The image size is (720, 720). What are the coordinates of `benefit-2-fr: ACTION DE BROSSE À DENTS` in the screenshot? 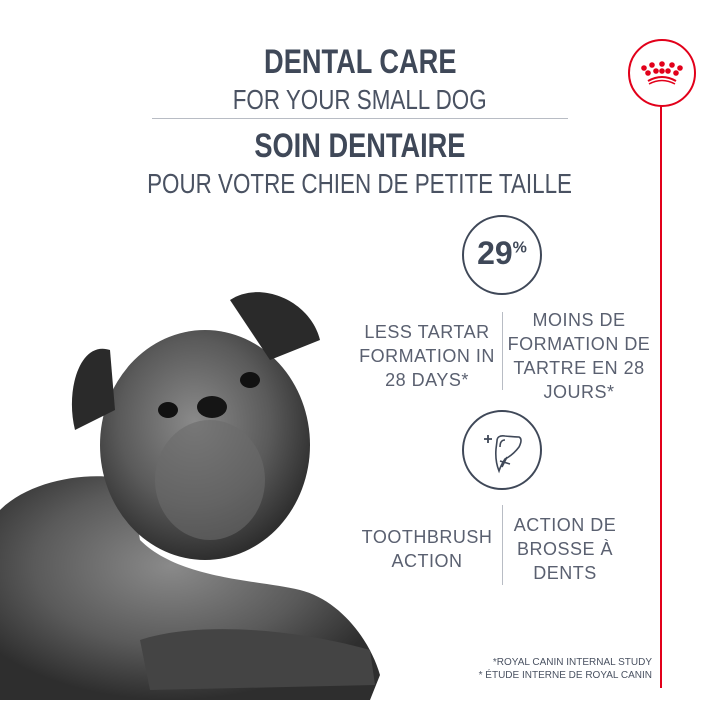 It's located at (565, 549).